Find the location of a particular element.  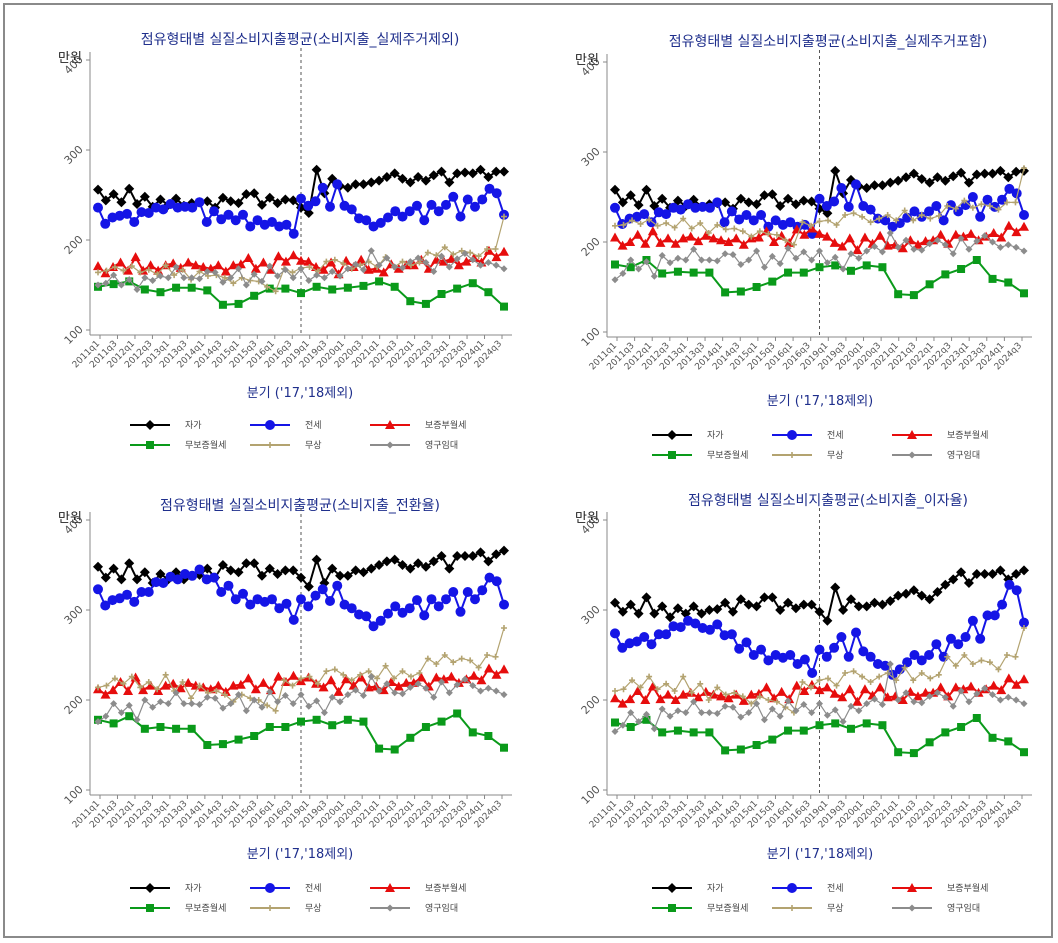

legend-label: 무상 is located at coordinates (835, 455).